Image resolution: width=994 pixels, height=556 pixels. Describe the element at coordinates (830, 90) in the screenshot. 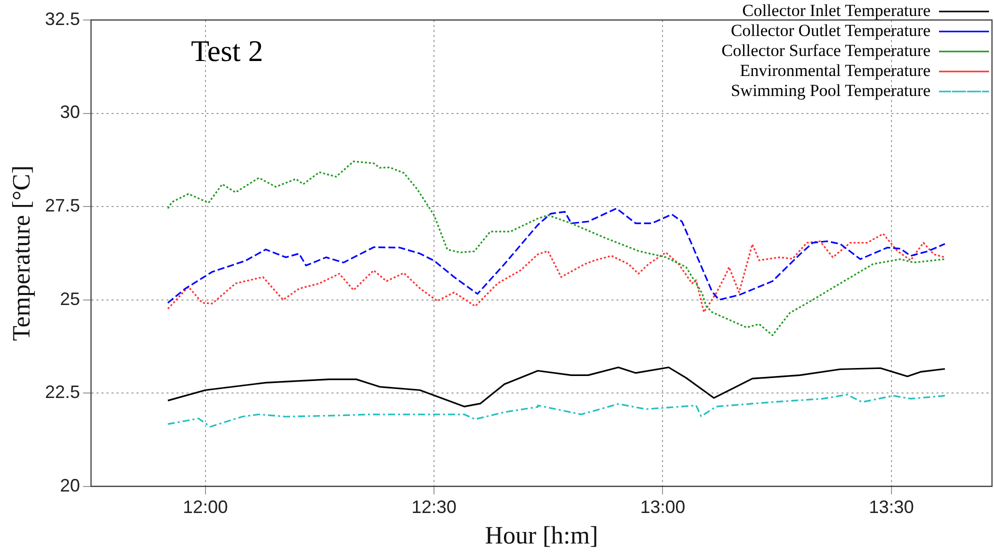

I see `legend-label: Swimming Pool Temperature` at that location.